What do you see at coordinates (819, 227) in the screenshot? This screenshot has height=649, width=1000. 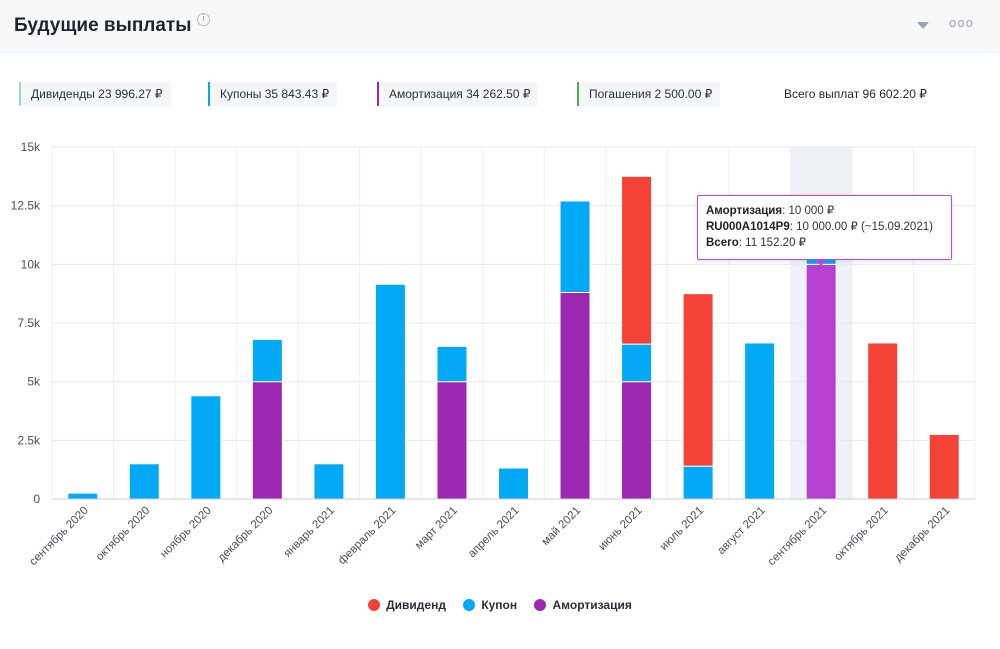 I see `tooltip-line-security: RU000A1014P9: 10 000.00 ₽ (~15.09.2021)` at bounding box center [819, 227].